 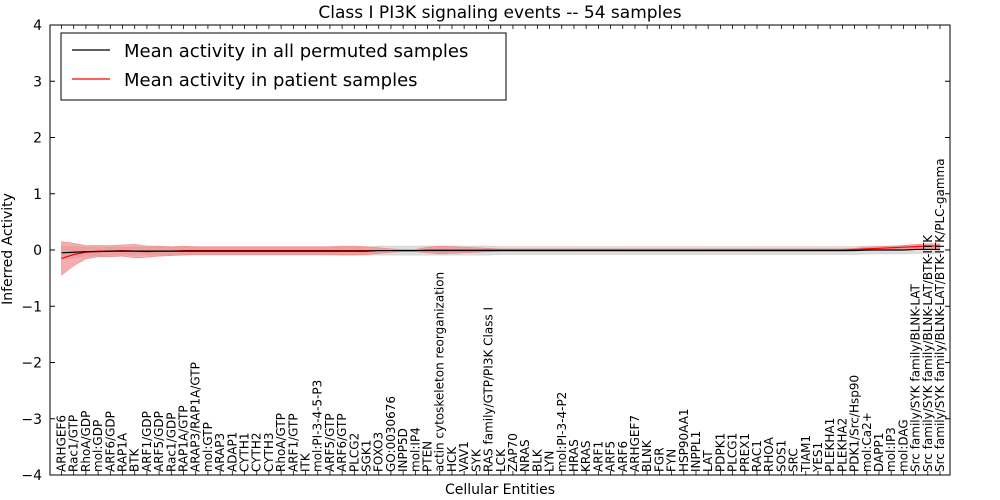 I want to click on x-category-label: SOS1, so click(x=781, y=456).